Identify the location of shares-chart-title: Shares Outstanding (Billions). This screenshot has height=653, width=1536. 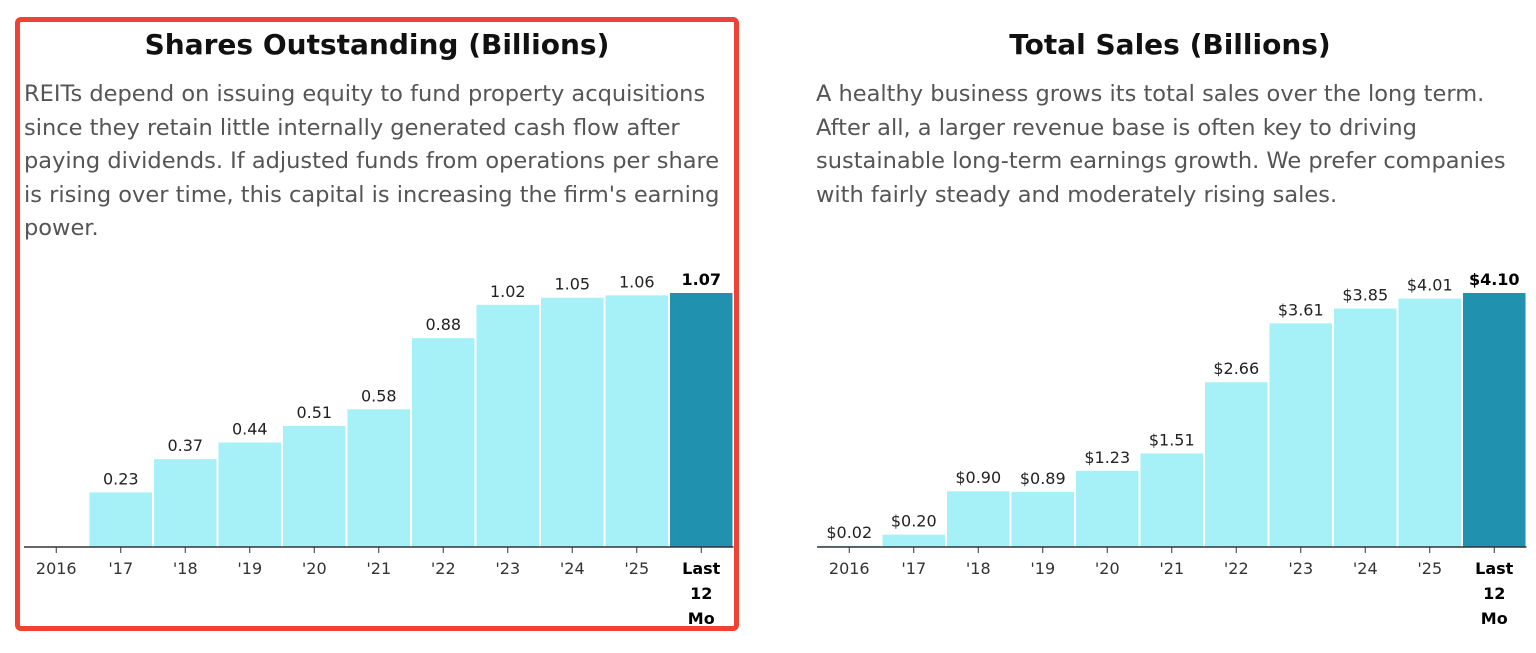
(377, 44).